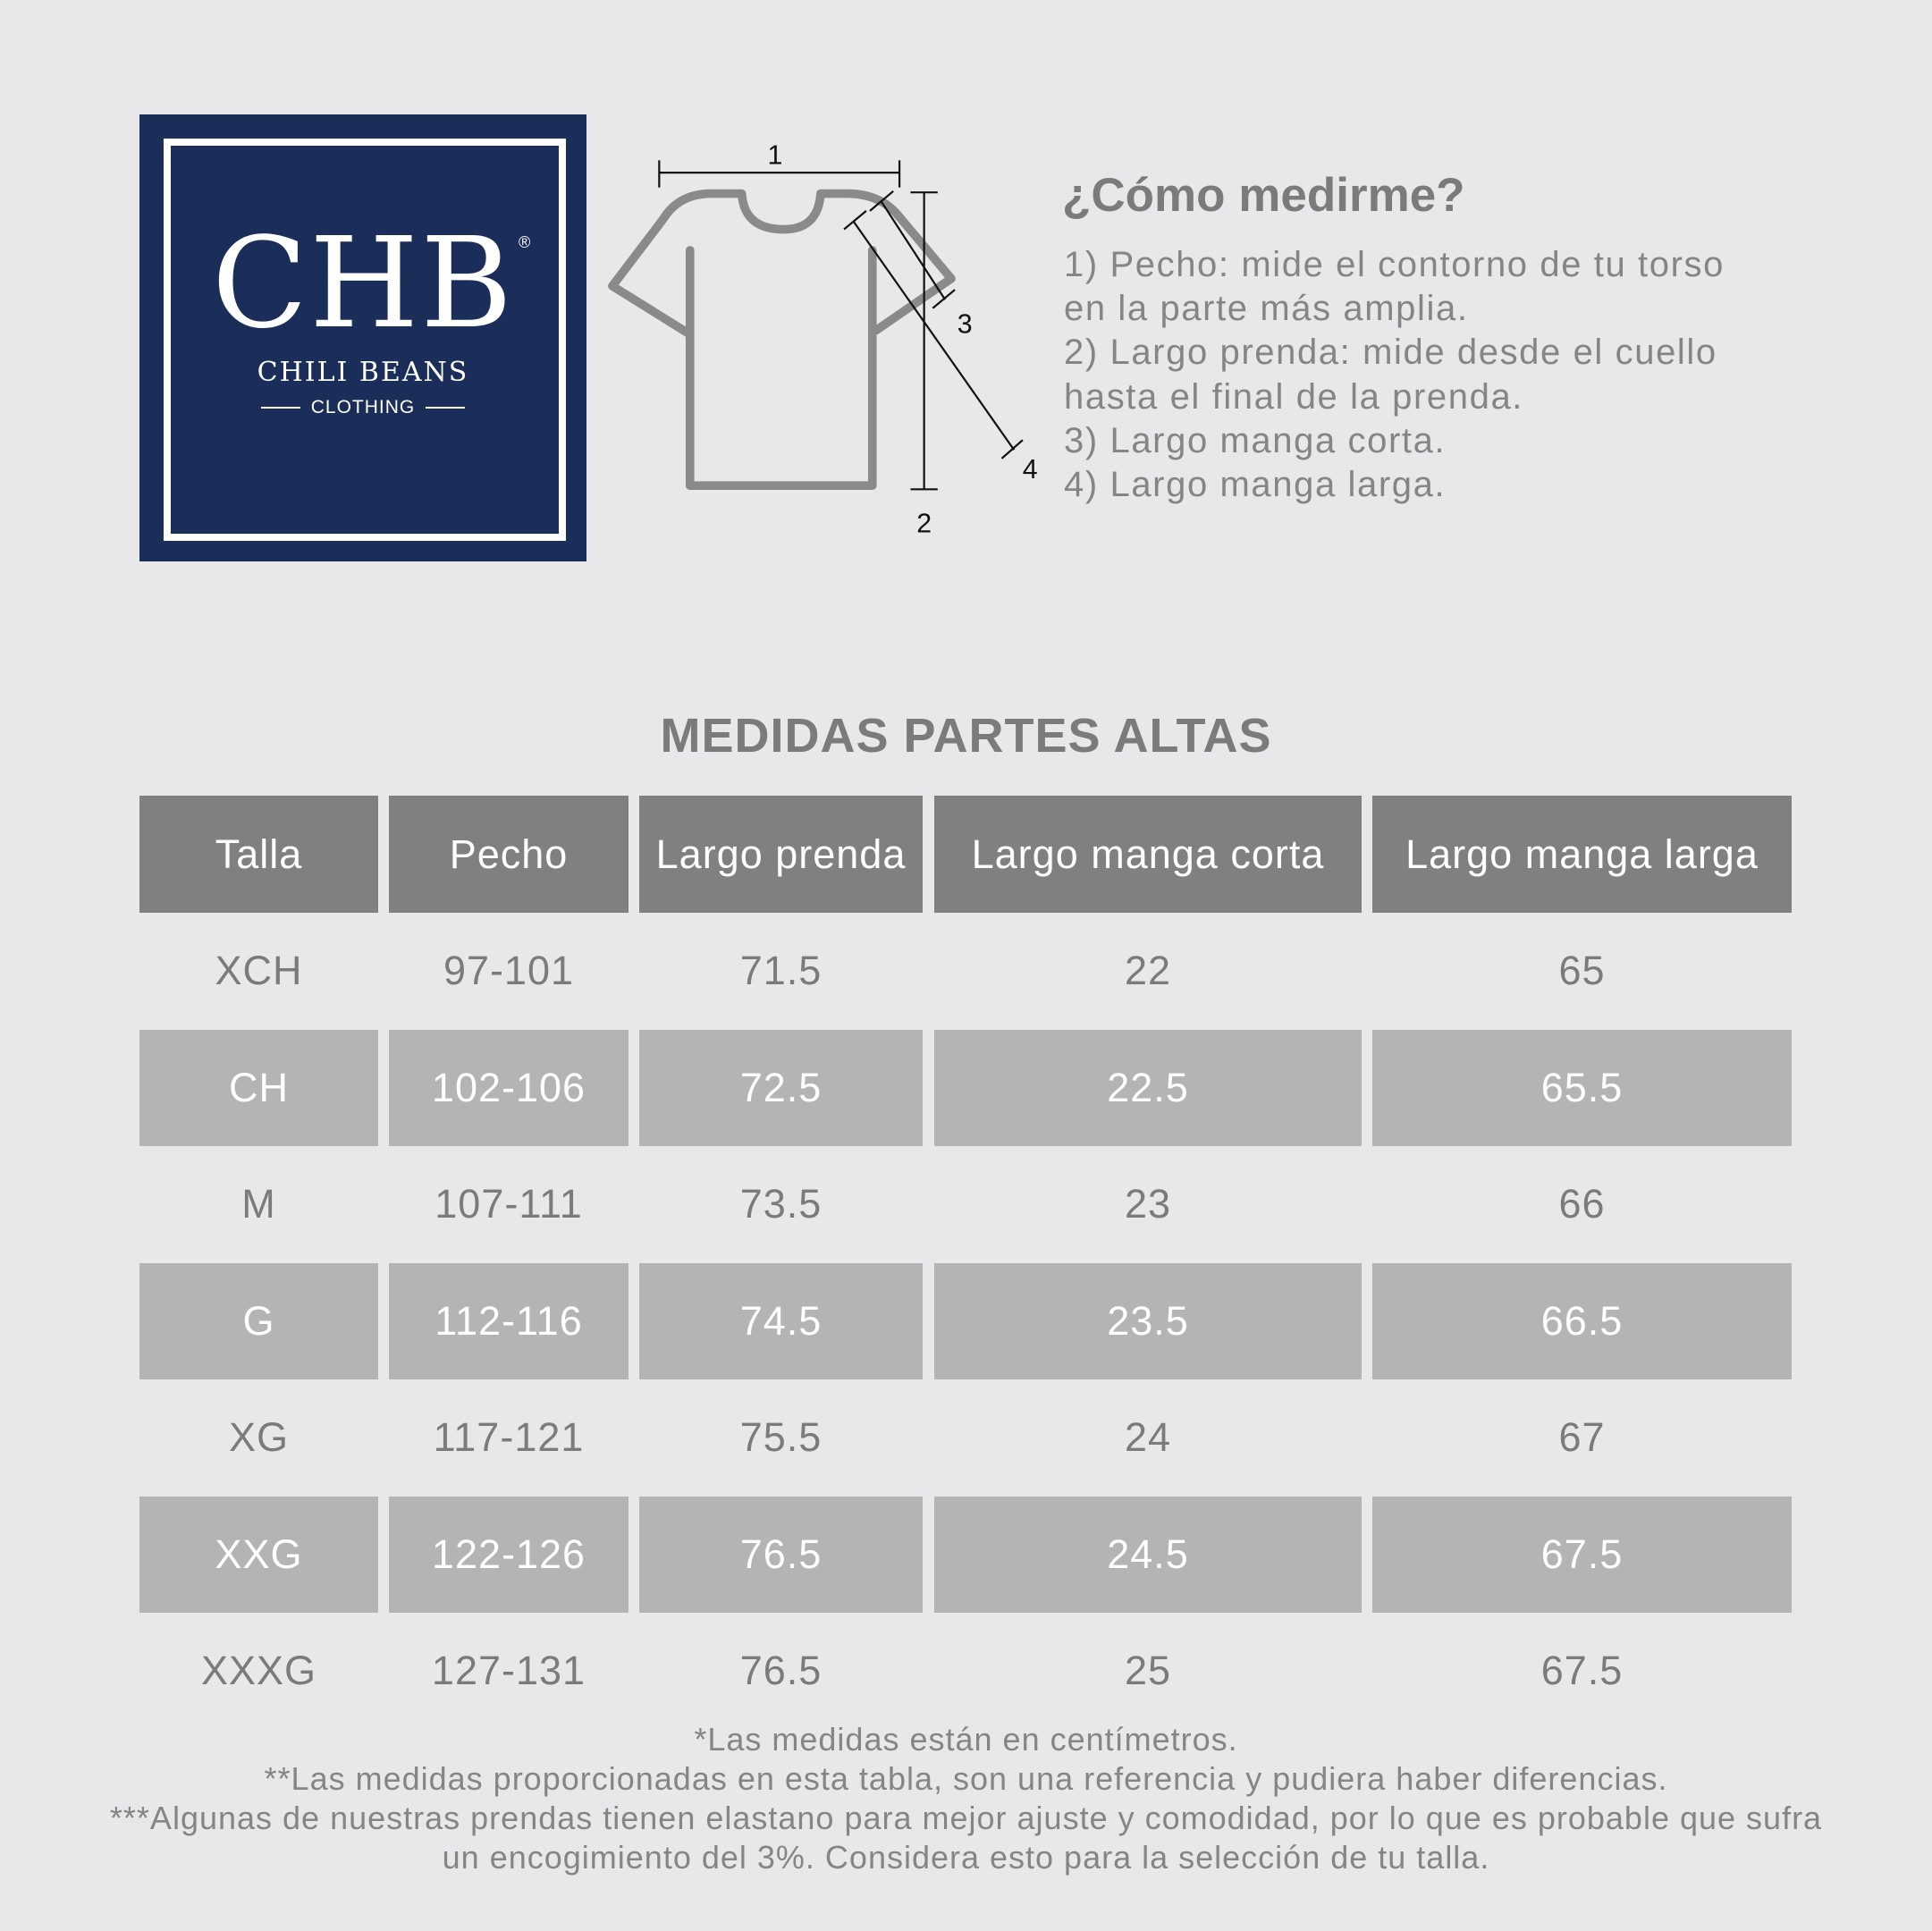 Image resolution: width=1932 pixels, height=1931 pixels. I want to click on table-cell: XG, so click(259, 1437).